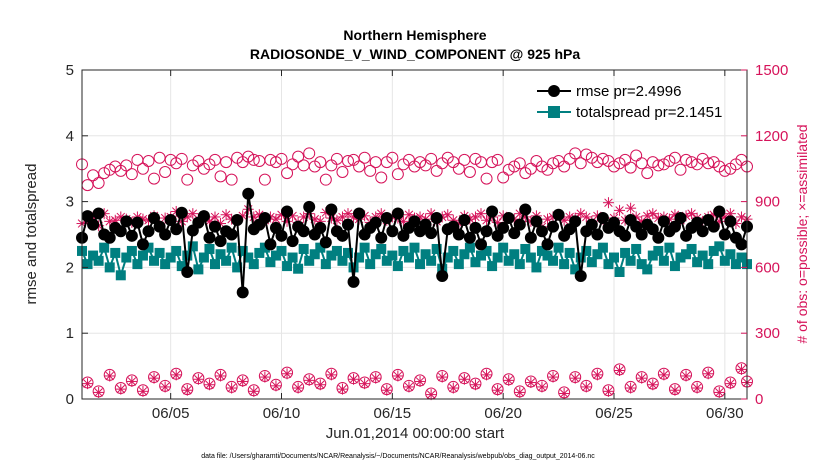 Image resolution: width=830 pixels, height=470 pixels. I want to click on x-tick-label: 06/20, so click(503, 413).